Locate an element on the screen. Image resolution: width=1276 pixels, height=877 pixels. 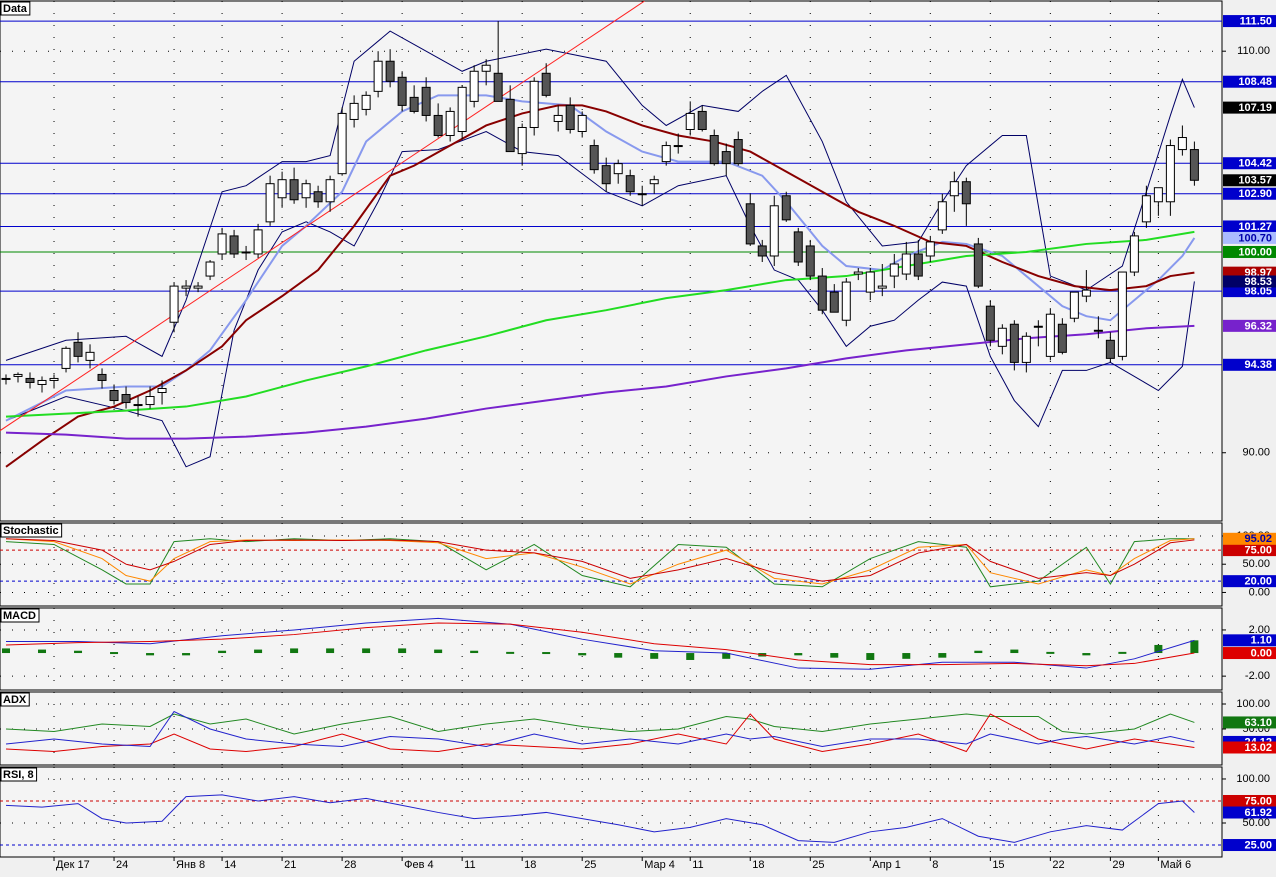
value-label: 13.02 is located at coordinates (1258, 748).